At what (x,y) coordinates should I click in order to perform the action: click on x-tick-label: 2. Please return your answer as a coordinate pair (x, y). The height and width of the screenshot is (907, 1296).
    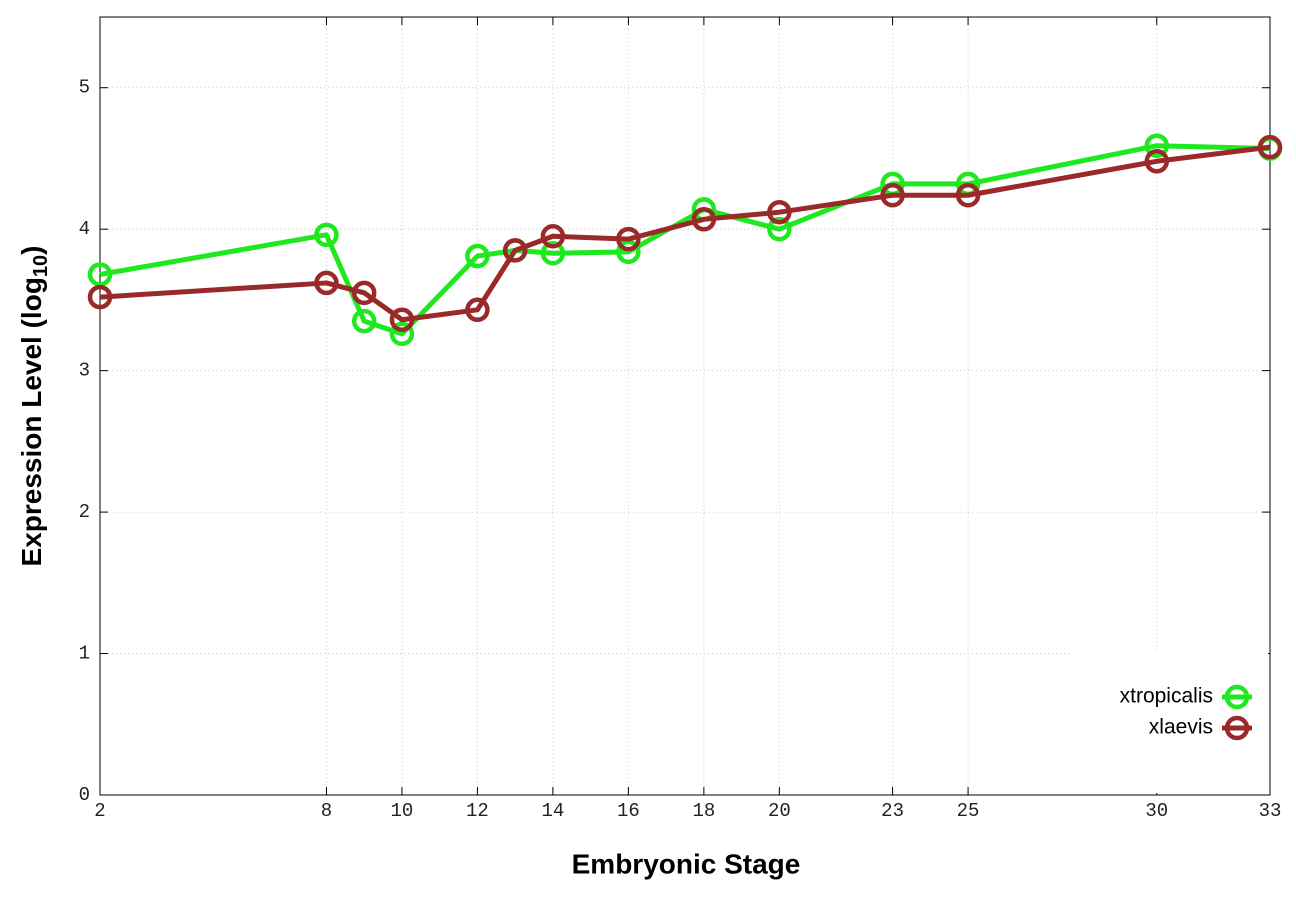
    Looking at the image, I should click on (99, 811).